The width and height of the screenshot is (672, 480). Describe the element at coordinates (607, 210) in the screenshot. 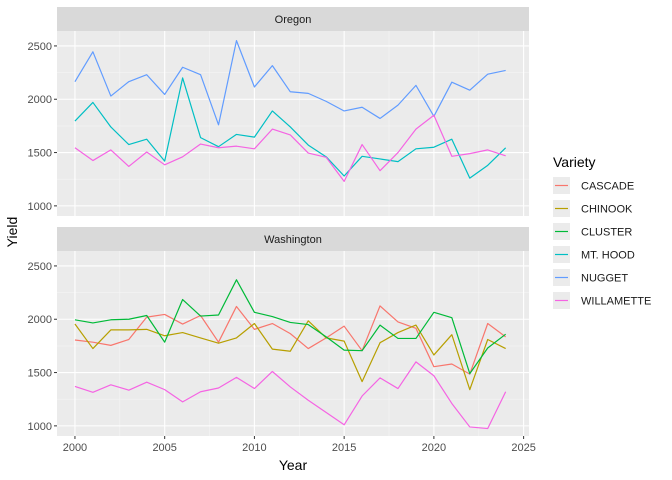

I see `legend-label: CHINOOK` at that location.